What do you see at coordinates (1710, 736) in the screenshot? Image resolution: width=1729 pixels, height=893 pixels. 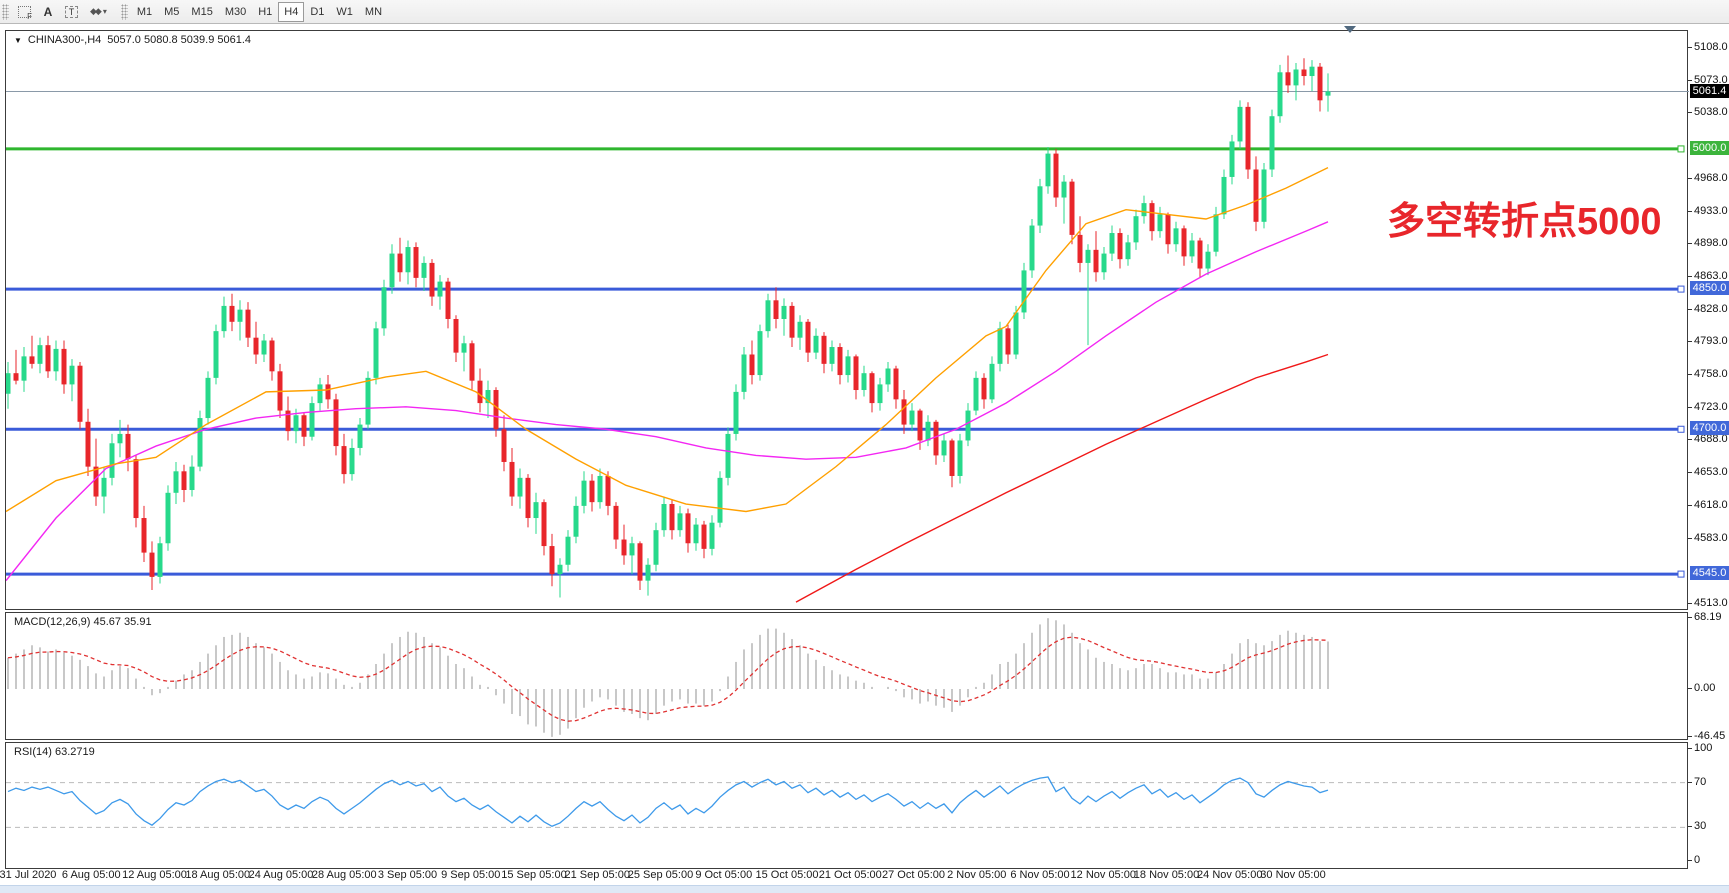 I see `macd-tick--46.45: -46.45` at bounding box center [1710, 736].